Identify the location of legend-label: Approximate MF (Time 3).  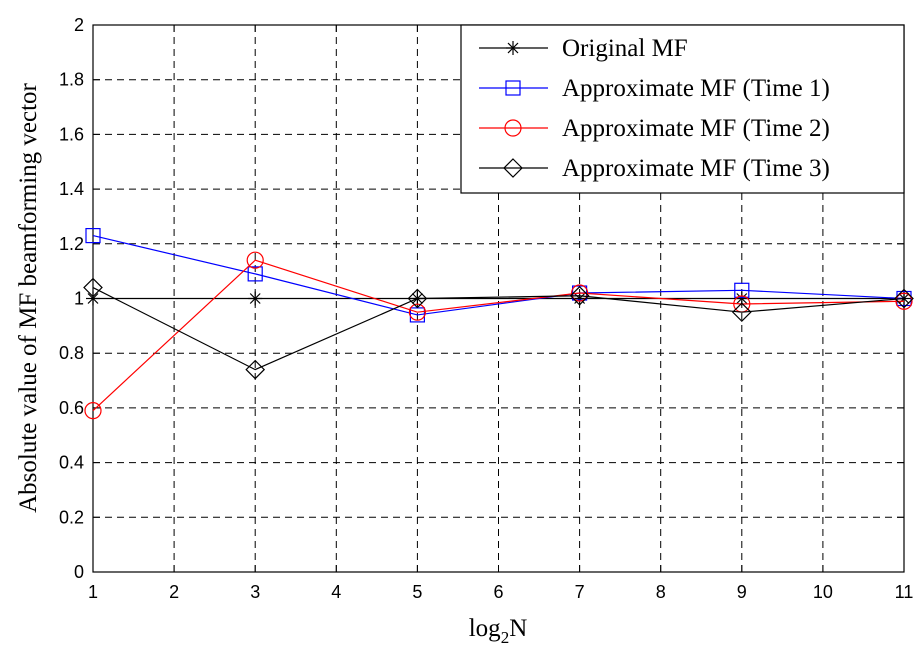
(696, 168).